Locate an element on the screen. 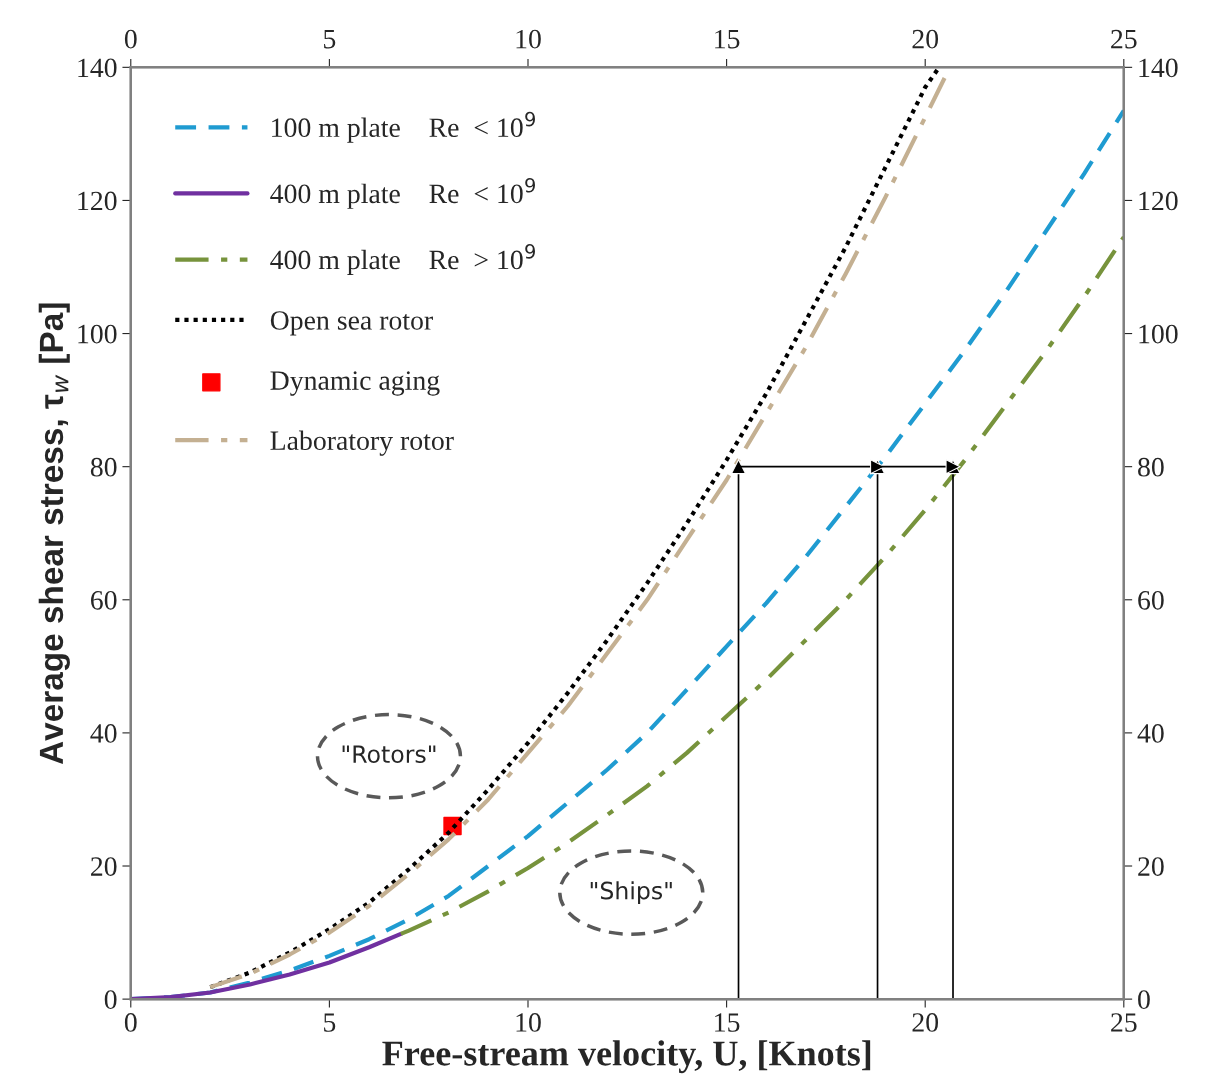 This screenshot has height=1086, width=1211. y2-tick-label: 60 is located at coordinates (1151, 600).